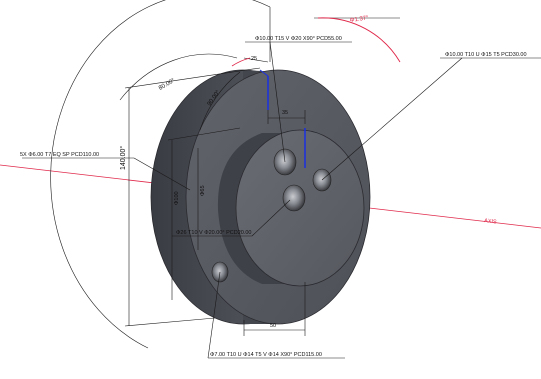 This screenshot has width=541, height=379. Describe the element at coordinates (294, 198) in the screenshot. I see `hole-center` at that location.